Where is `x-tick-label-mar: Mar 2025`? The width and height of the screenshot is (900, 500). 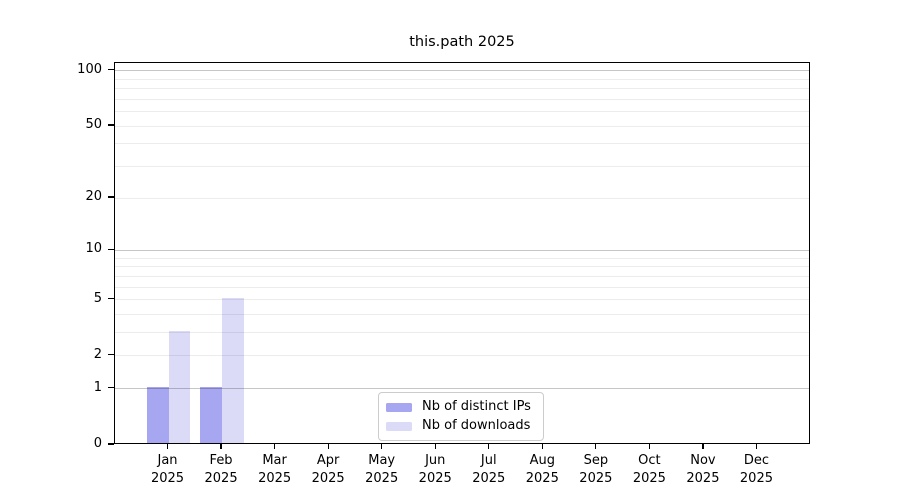 x-tick-label-mar: Mar 2025 is located at coordinates (275, 469).